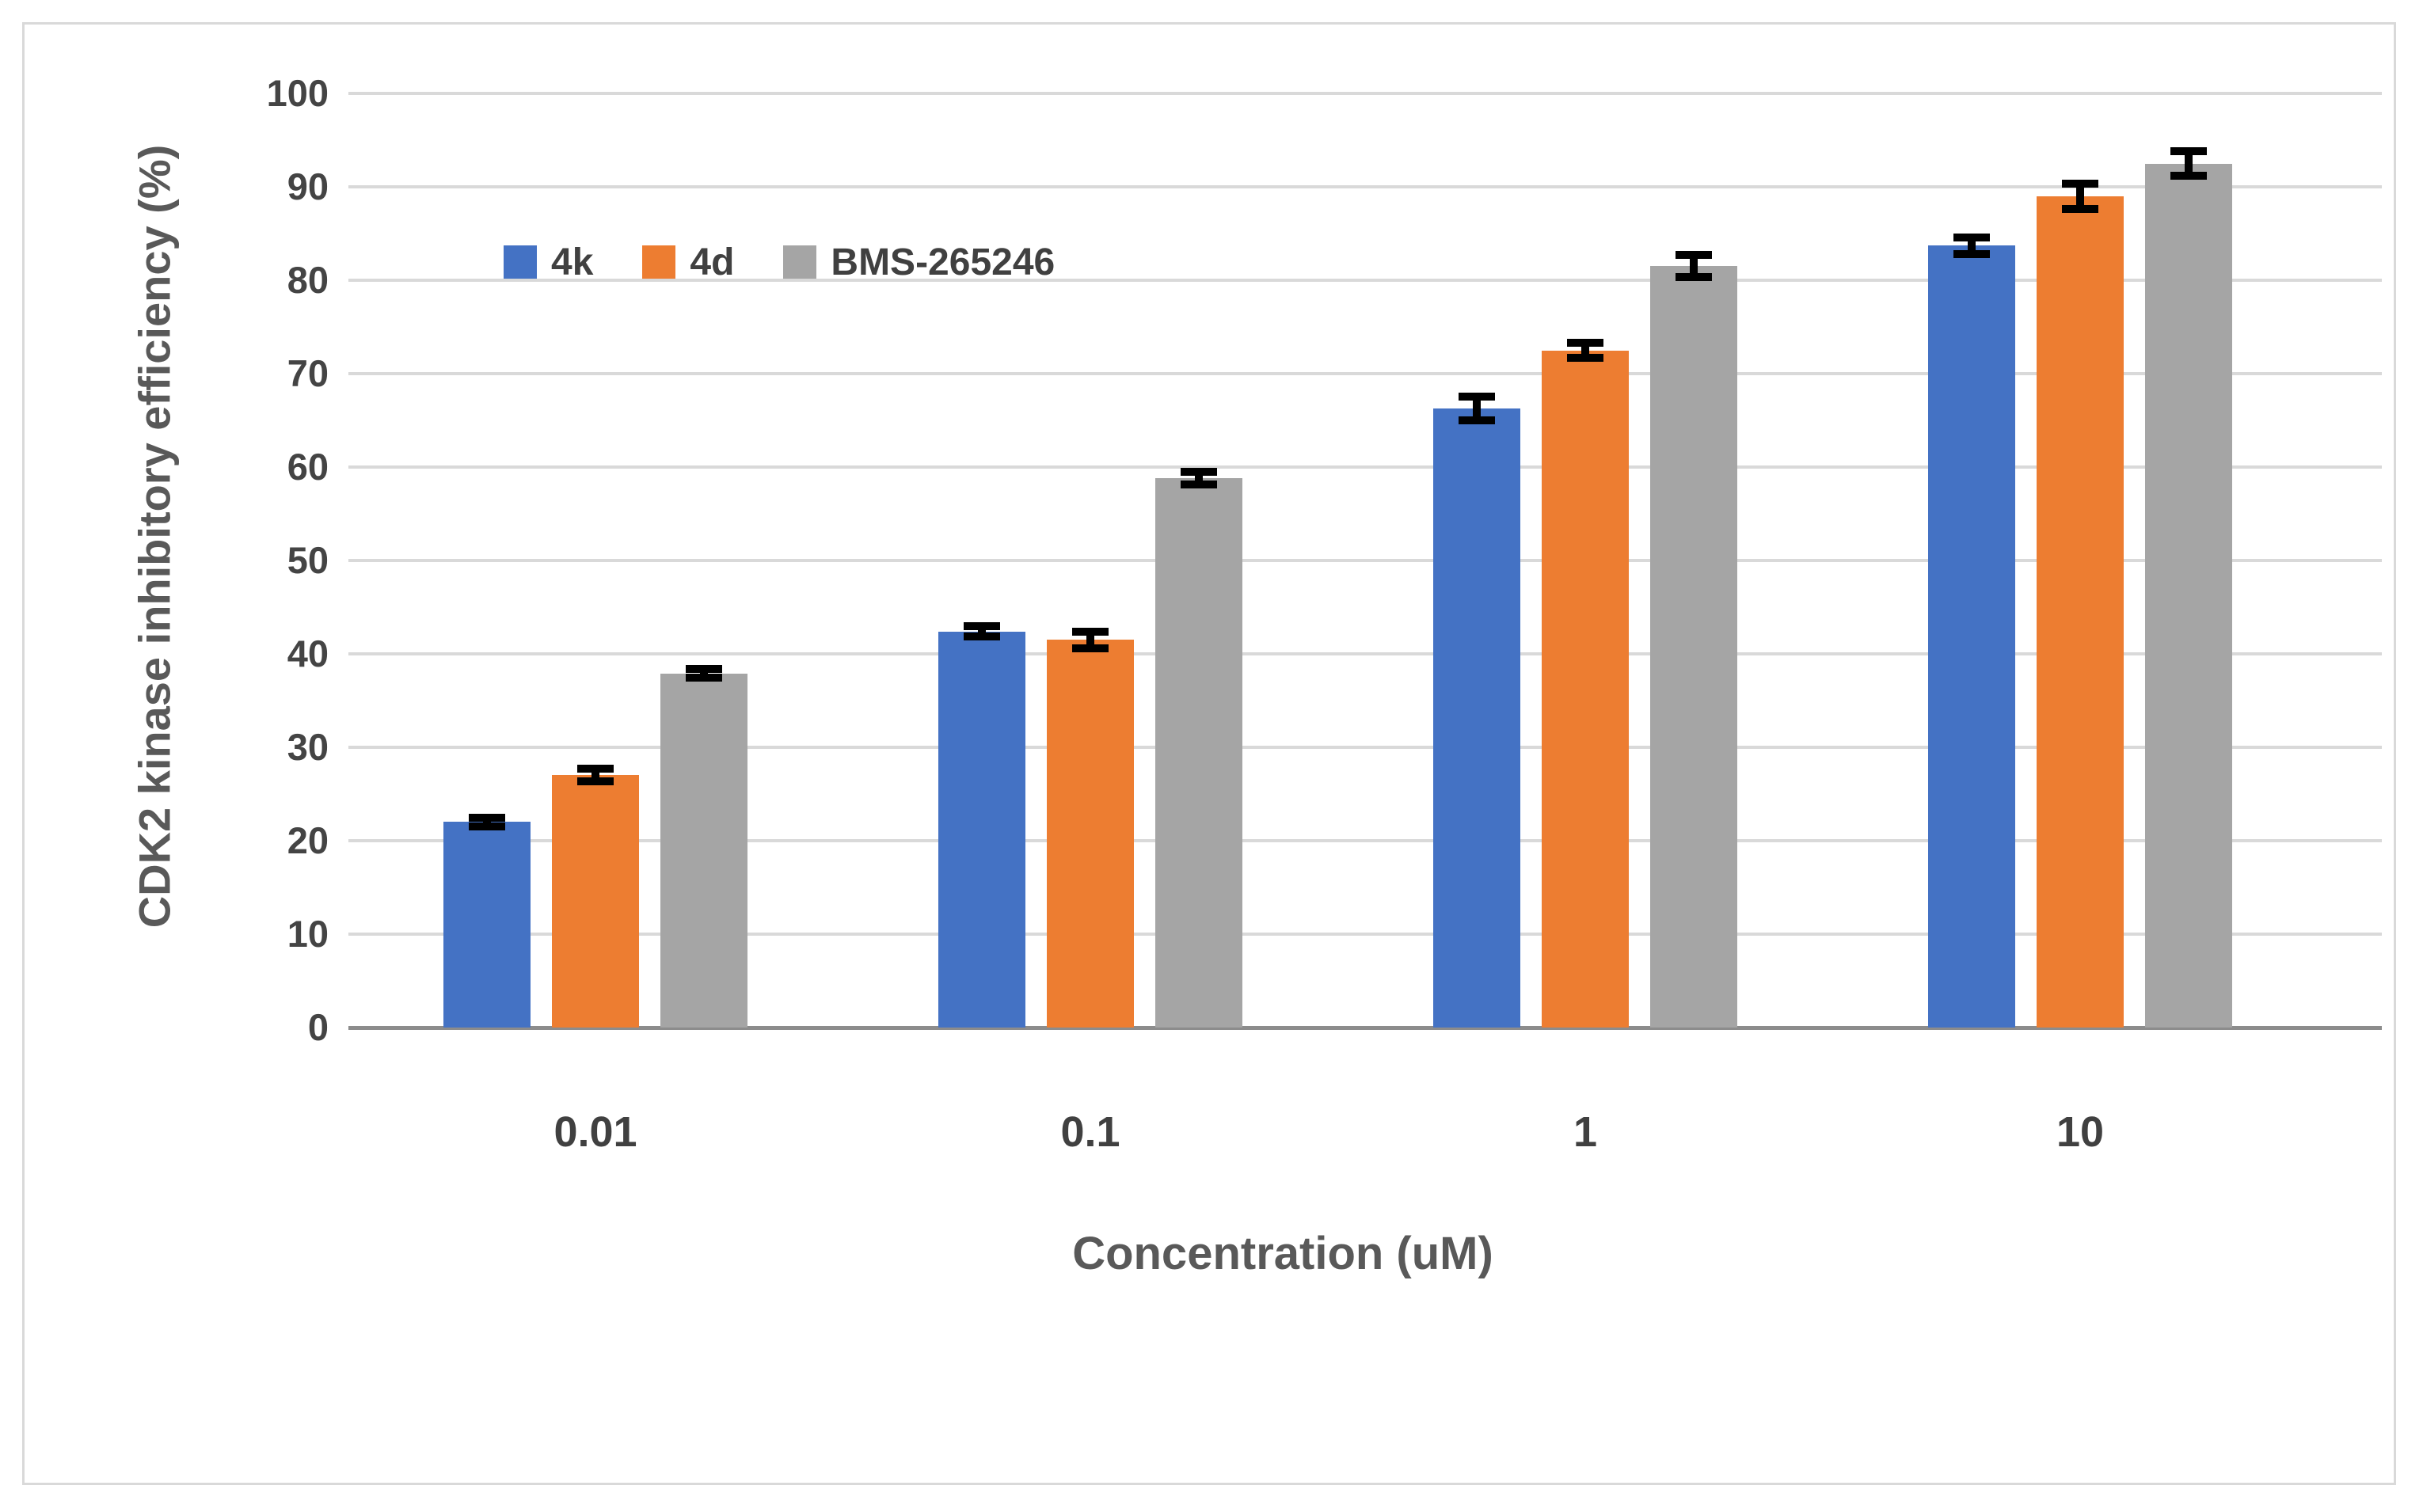 The width and height of the screenshot is (2423, 1512). Describe the element at coordinates (1198, 753) in the screenshot. I see `bar-BMS-265246-0.1` at that location.